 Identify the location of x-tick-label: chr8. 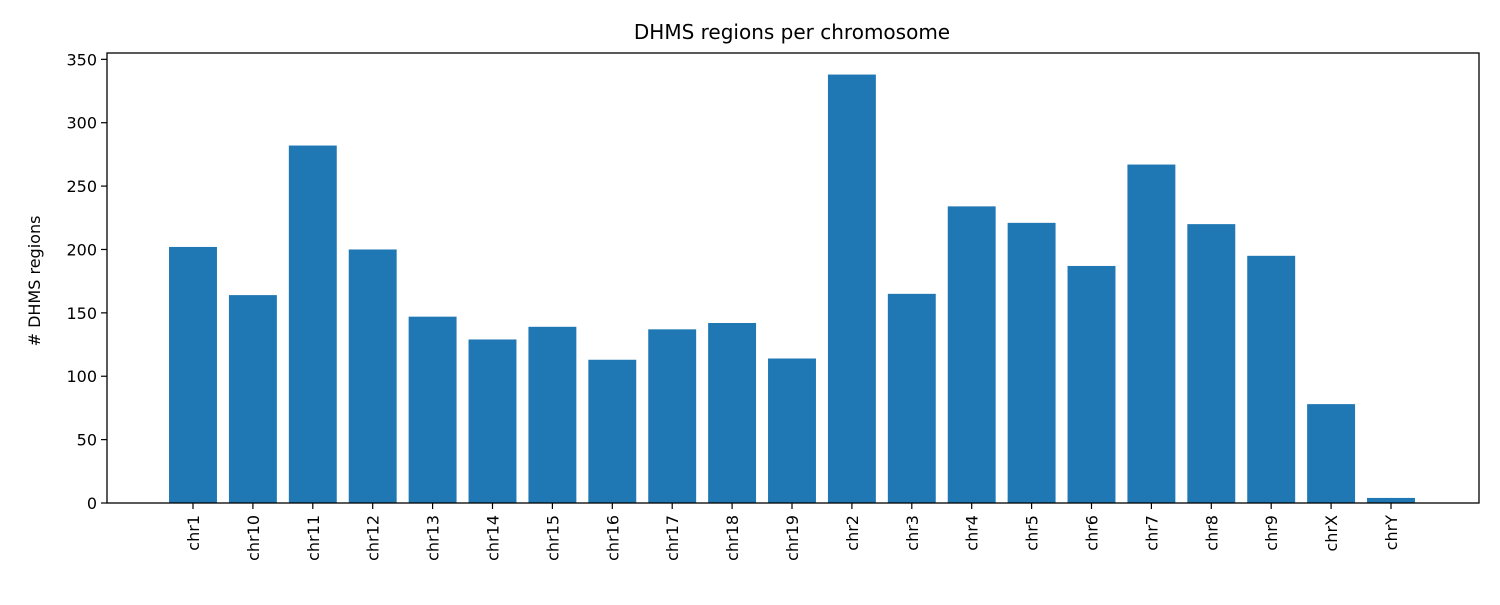
(1211, 533).